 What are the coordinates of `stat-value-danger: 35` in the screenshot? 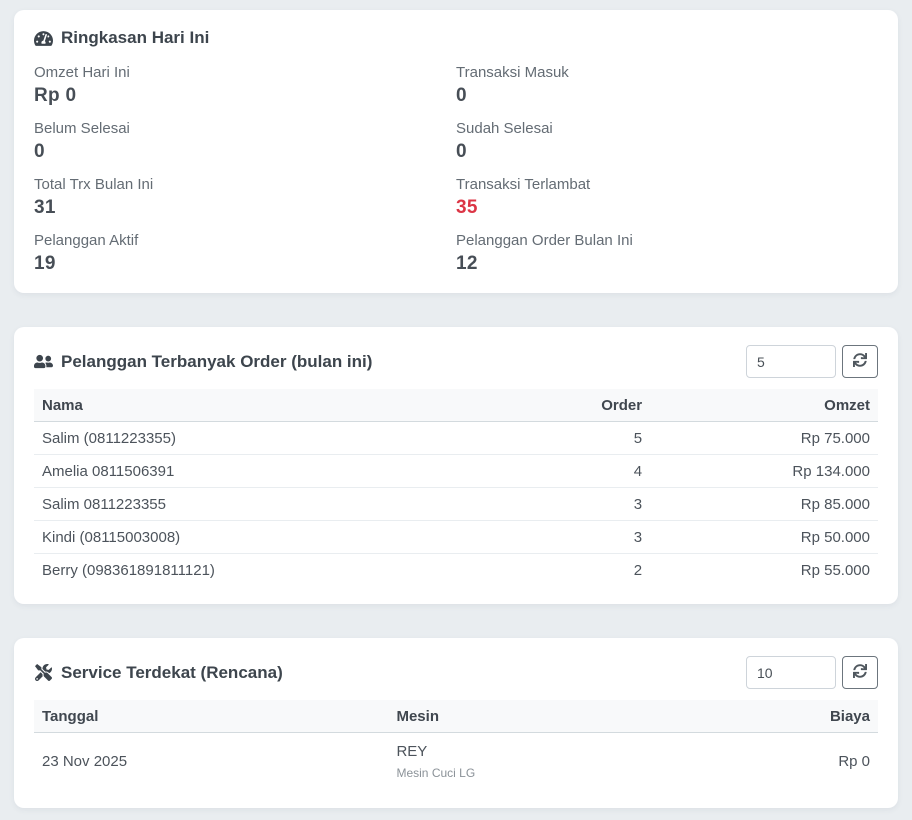 It's located at (467, 207).